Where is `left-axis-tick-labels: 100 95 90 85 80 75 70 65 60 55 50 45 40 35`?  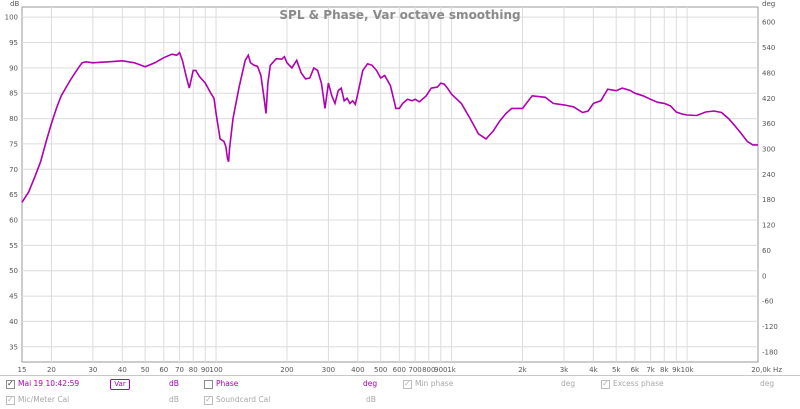
left-axis-tick-labels: 100 95 90 85 80 75 70 65 60 55 50 45 40 35 is located at coordinates (11, 183).